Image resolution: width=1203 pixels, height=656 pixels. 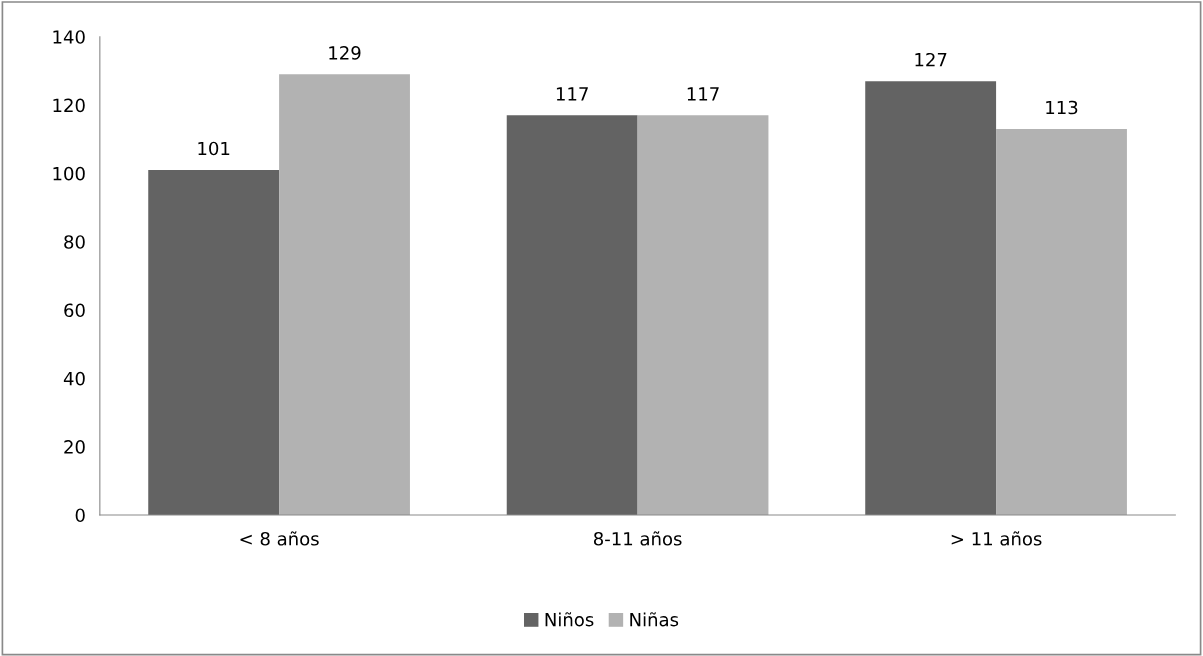 I want to click on data-label: 101, so click(x=214, y=148).